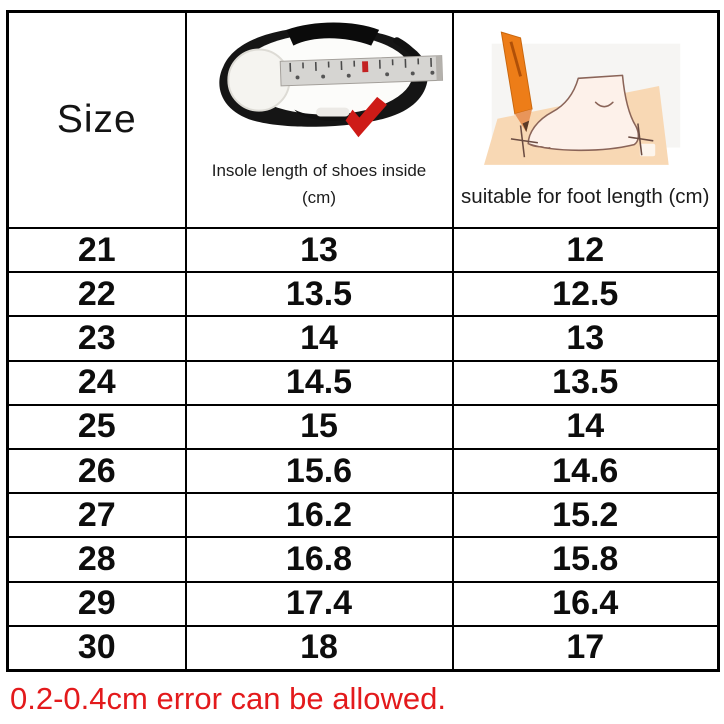 The height and width of the screenshot is (724, 724). I want to click on insole-caption-line2: (cm), so click(319, 197).